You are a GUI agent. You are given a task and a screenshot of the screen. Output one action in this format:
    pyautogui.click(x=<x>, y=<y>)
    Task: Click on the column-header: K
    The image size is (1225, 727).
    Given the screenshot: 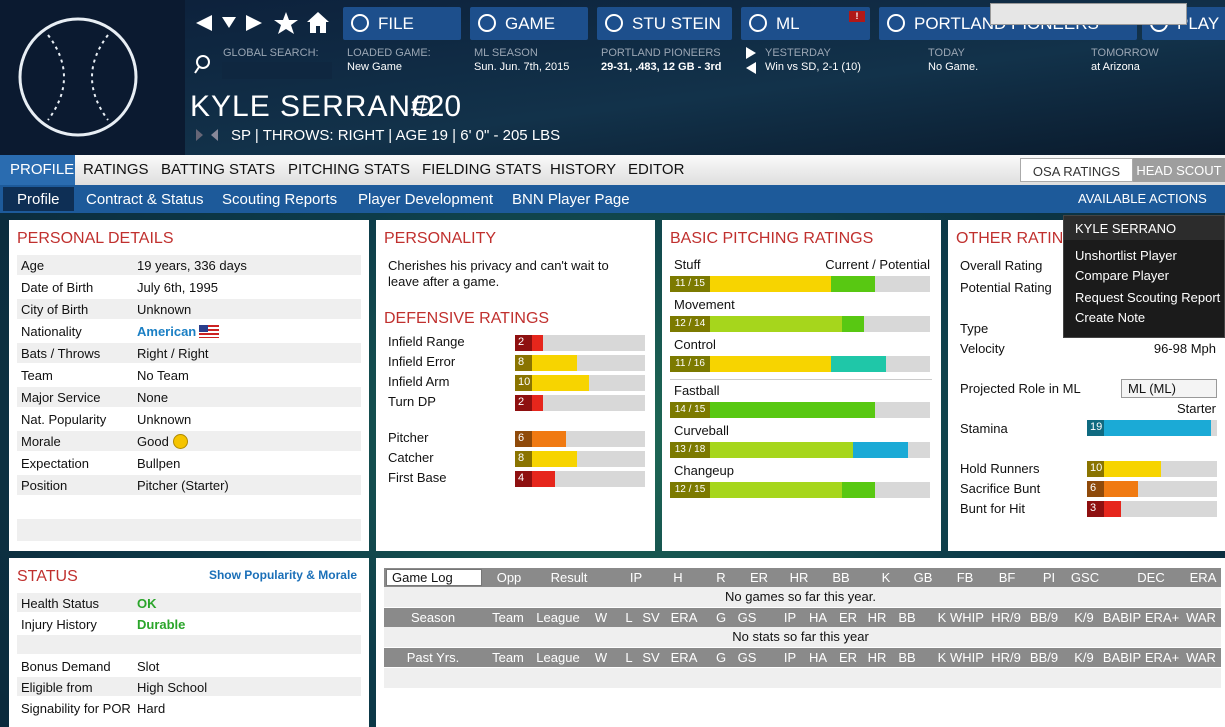 What is the action you would take?
    pyautogui.click(x=886, y=577)
    